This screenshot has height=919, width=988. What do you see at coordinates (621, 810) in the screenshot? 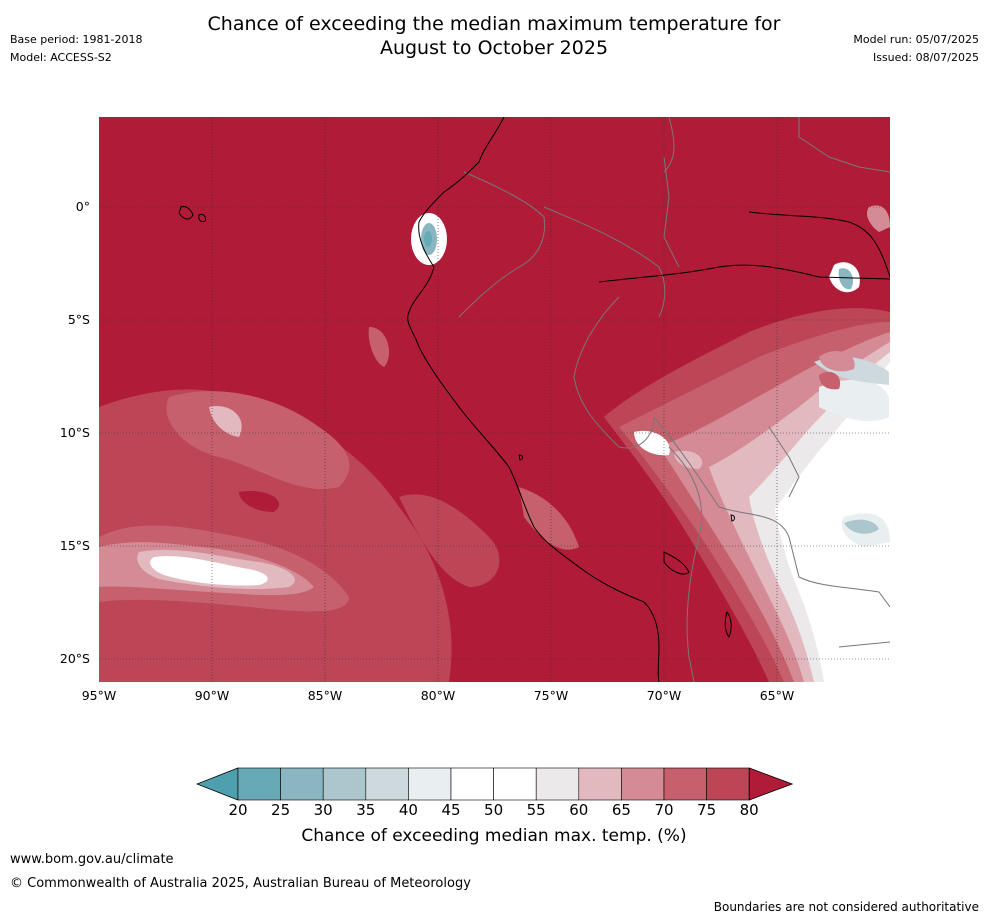
I see `colorbar-tick-label: 65` at bounding box center [621, 810].